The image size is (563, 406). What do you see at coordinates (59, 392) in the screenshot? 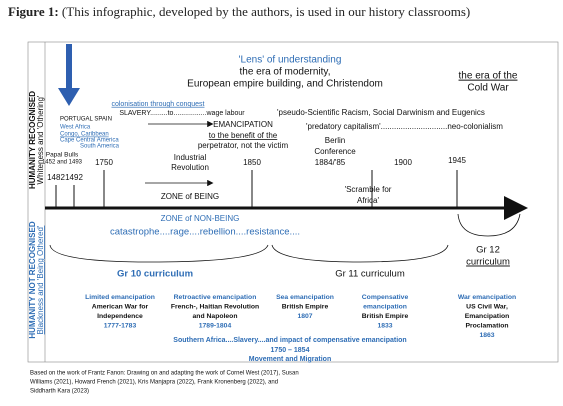
I see `footnote: Siddharth Kara (2023)` at bounding box center [59, 392].